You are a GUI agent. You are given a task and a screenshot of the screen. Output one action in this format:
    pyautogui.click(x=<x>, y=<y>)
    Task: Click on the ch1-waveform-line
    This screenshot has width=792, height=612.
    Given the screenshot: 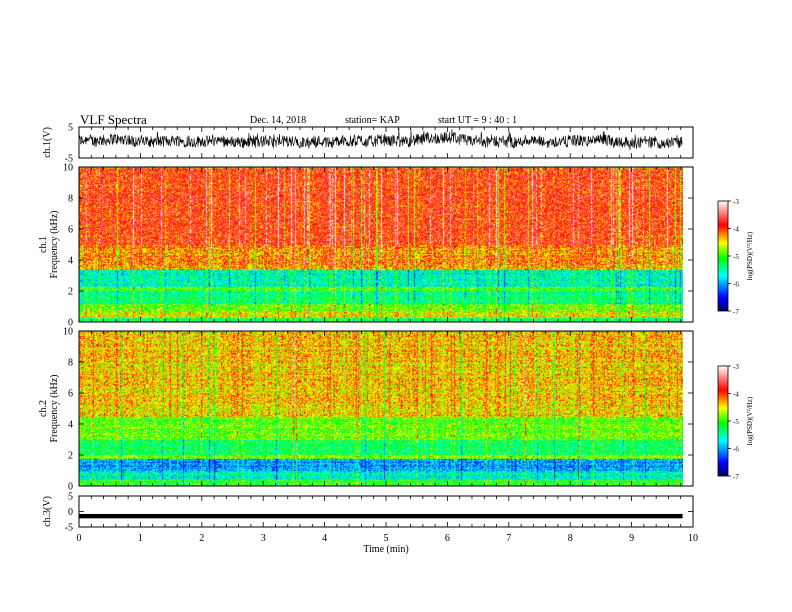 What is the action you would take?
    pyautogui.click(x=380, y=139)
    